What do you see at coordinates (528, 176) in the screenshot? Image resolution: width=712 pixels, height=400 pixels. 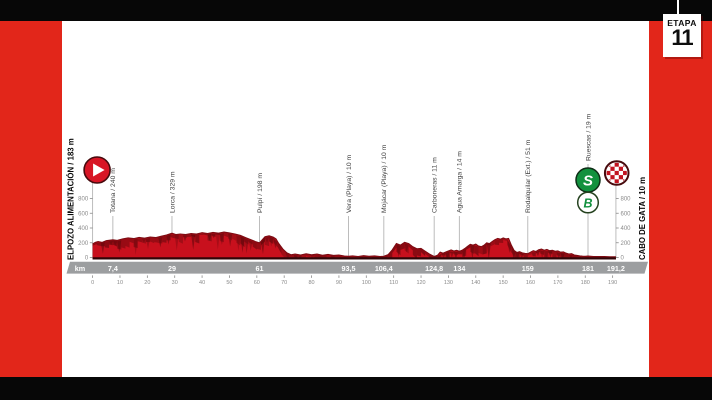 I see `waypoint-label: Rodalquilar (Ext.) / 51 m` at bounding box center [528, 176].